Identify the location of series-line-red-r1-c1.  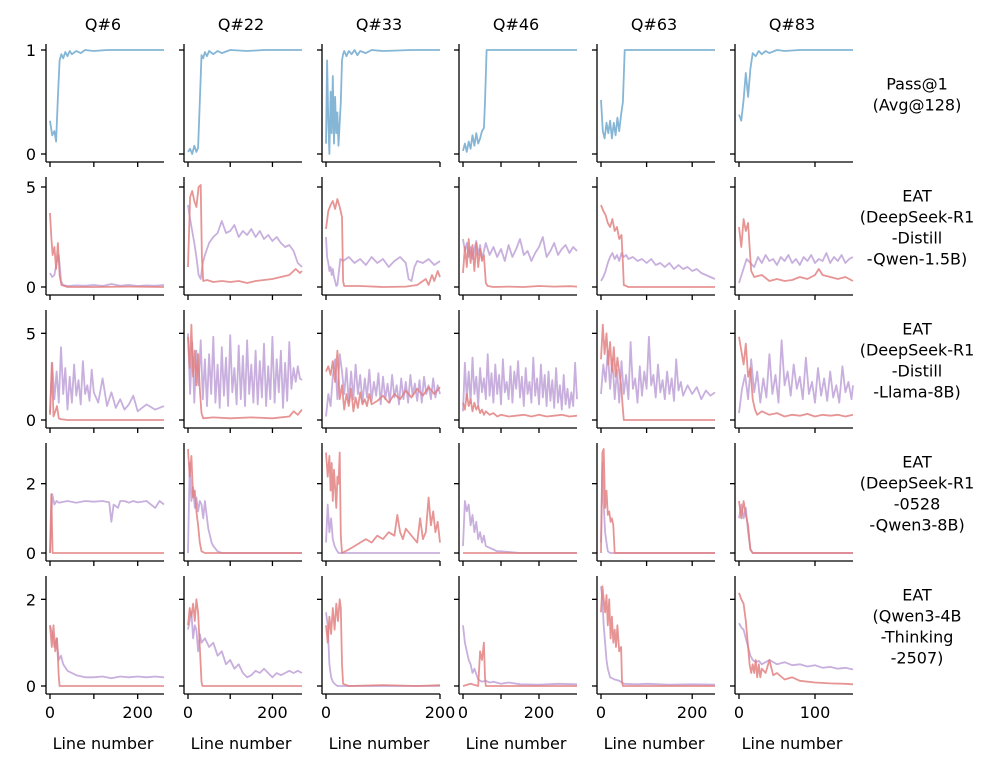
(245, 234).